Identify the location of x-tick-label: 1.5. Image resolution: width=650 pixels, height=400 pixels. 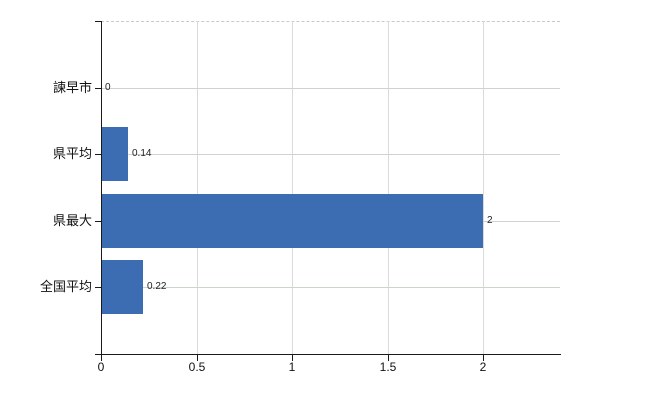
(388, 367).